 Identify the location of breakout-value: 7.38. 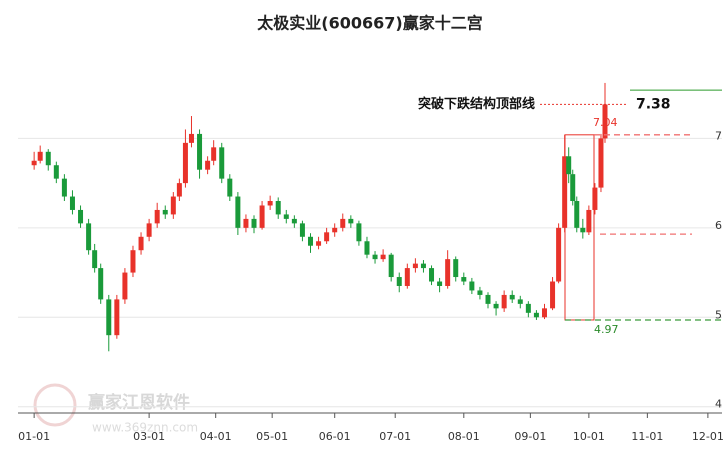
(653, 104).